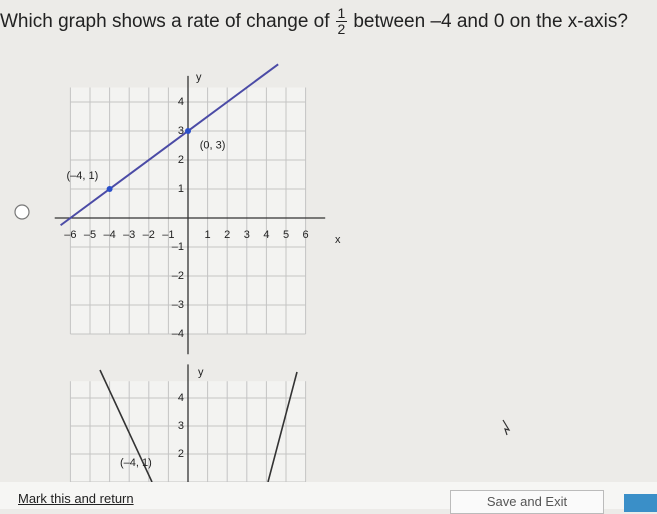 The image size is (657, 514). Describe the element at coordinates (328, 498) in the screenshot. I see `footer: Mark this and return Save and Exit` at that location.